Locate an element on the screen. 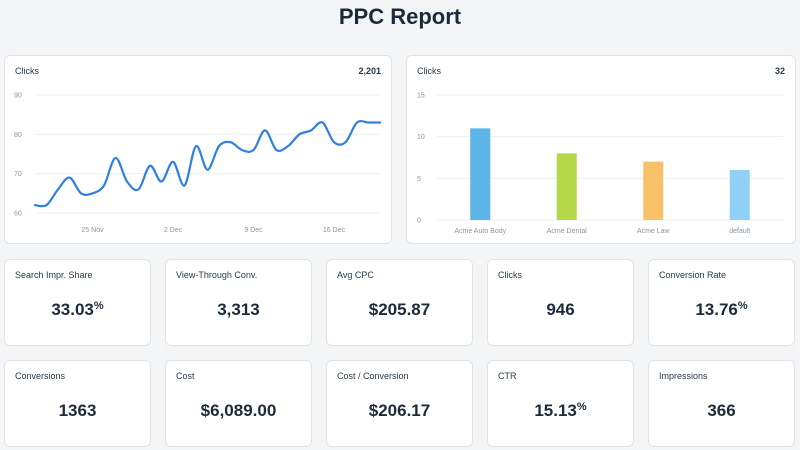 This screenshot has height=450, width=800. kpi-number: 366 is located at coordinates (721, 410).